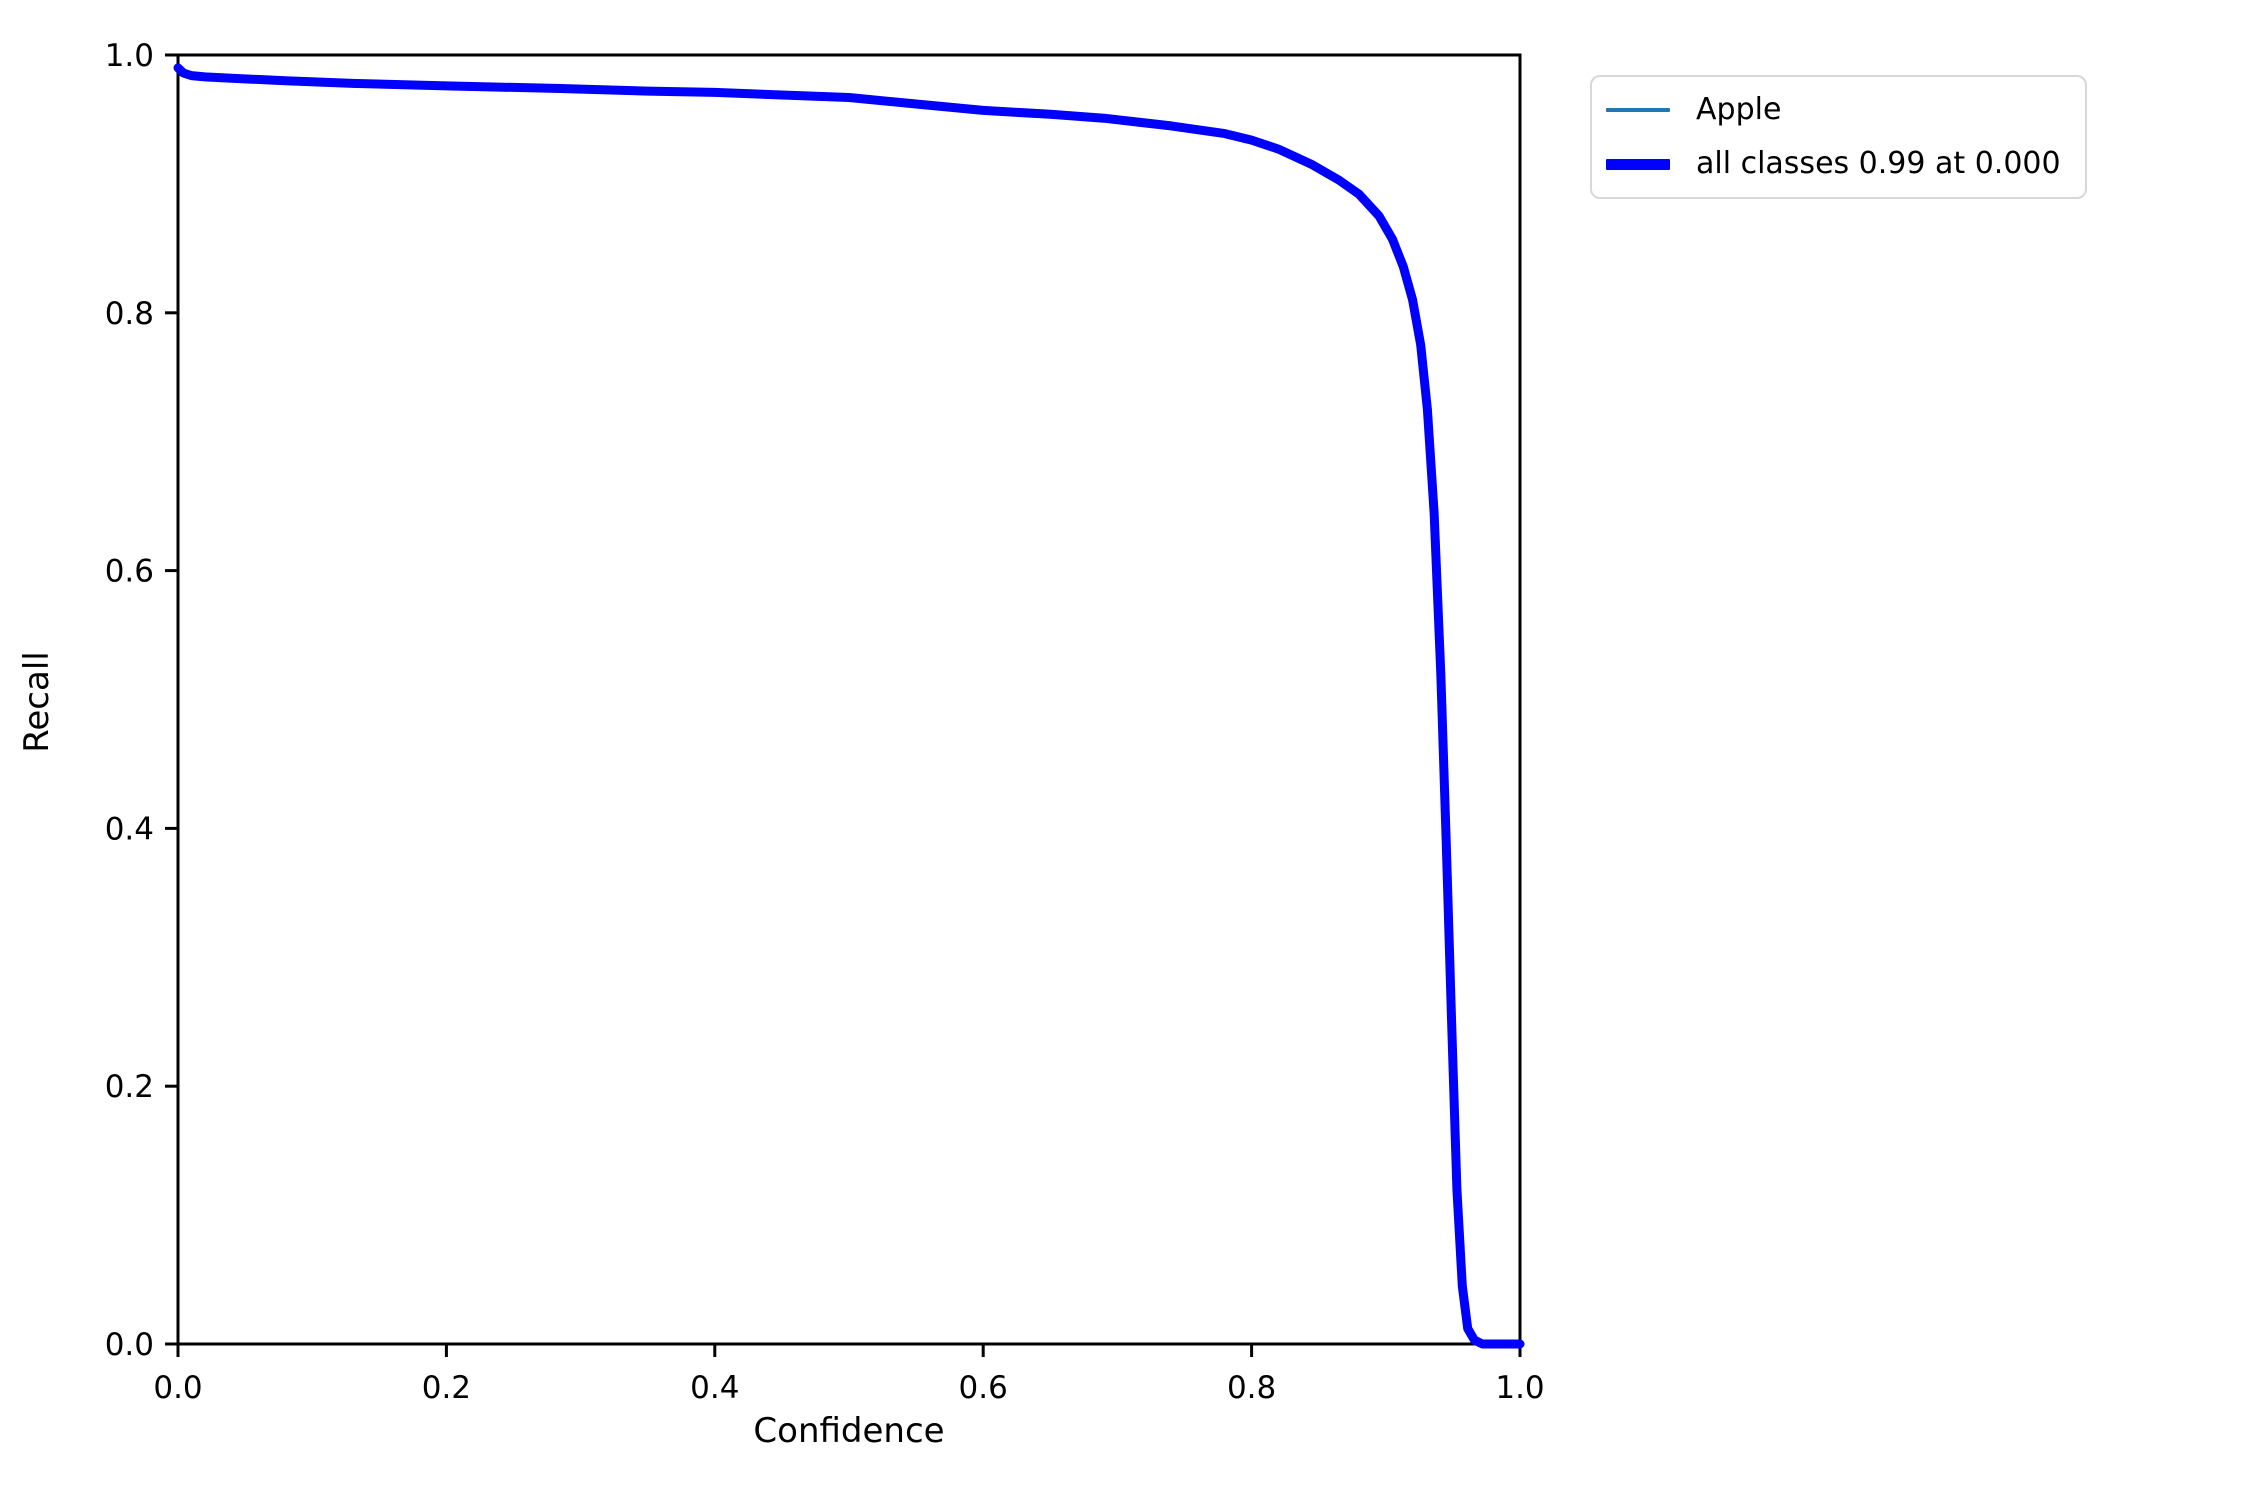  I want to click on legend-entry-all-classes: all classes 0.99 at 0.000, so click(1833, 164).